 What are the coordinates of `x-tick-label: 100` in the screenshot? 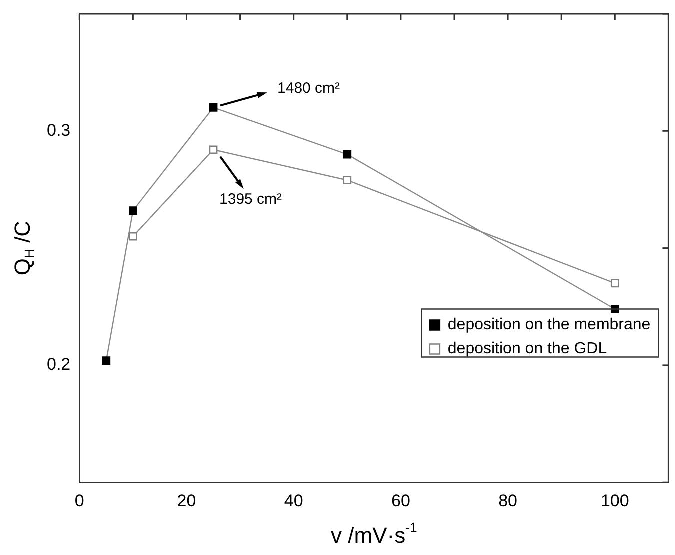 It's located at (615, 500).